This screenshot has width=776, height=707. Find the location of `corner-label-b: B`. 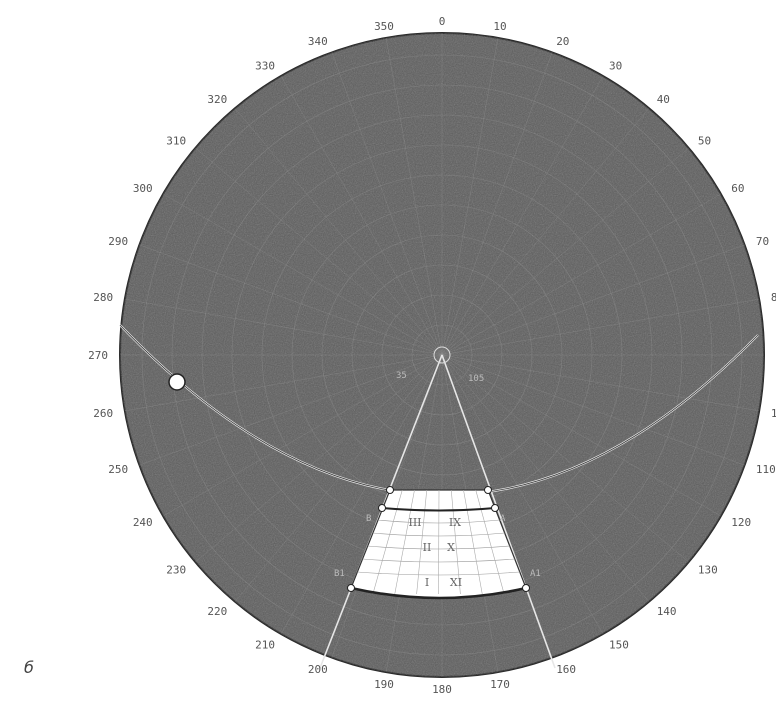

corner-label-b: B is located at coordinates (368, 519).